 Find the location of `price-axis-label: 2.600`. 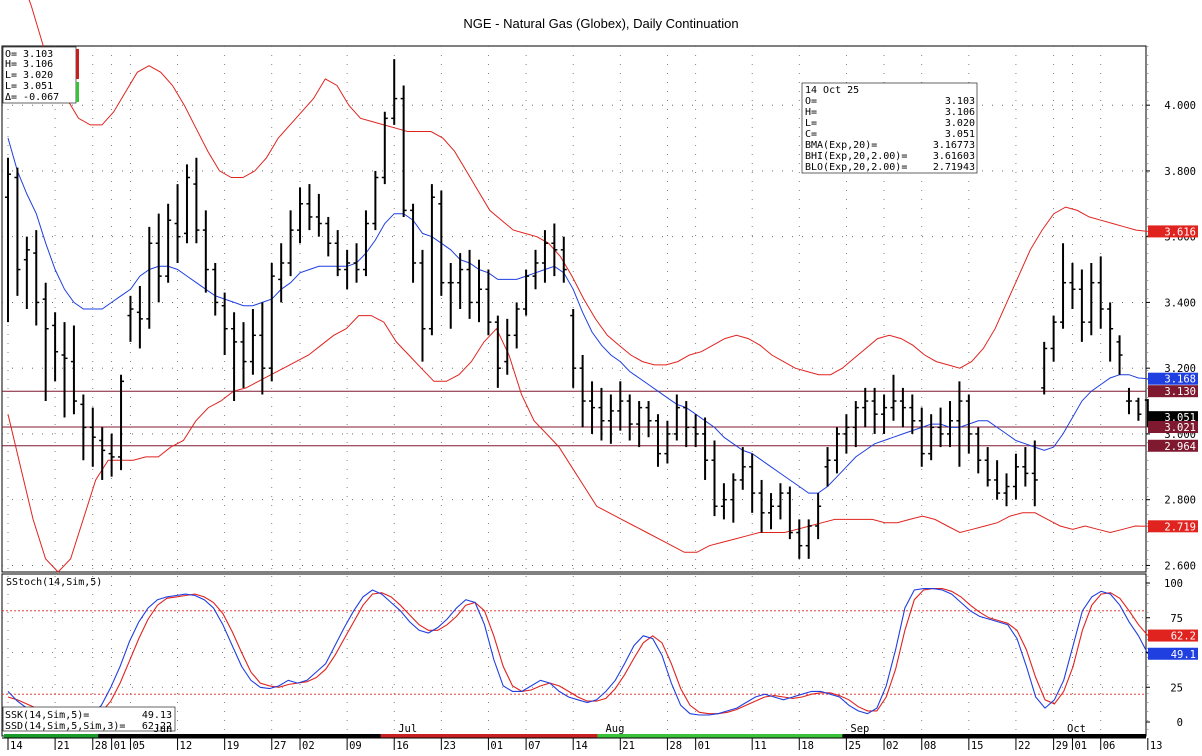

price-axis-label: 2.600 is located at coordinates (1180, 566).